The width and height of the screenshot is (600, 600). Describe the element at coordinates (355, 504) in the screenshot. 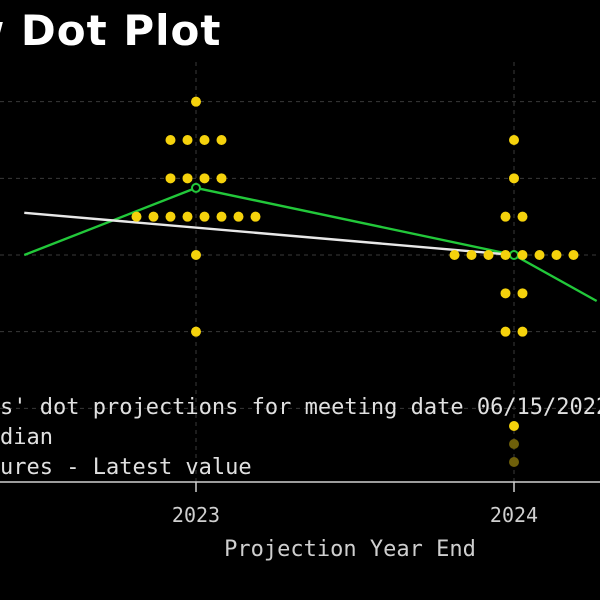

I see `x-ticks: 2023 2024` at that location.